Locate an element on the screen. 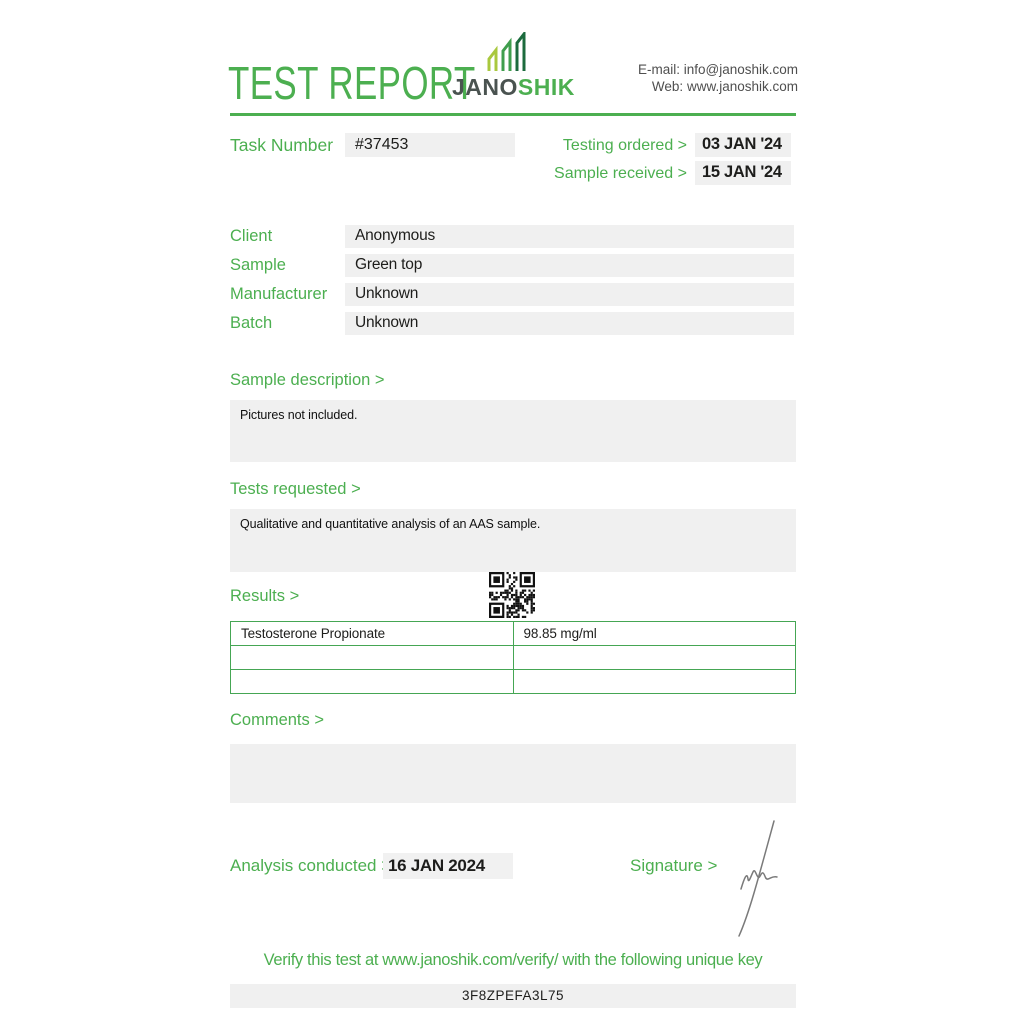 Image resolution: width=1024 pixels, height=1024 pixels. manufacturer-field: Unknown is located at coordinates (569, 294).